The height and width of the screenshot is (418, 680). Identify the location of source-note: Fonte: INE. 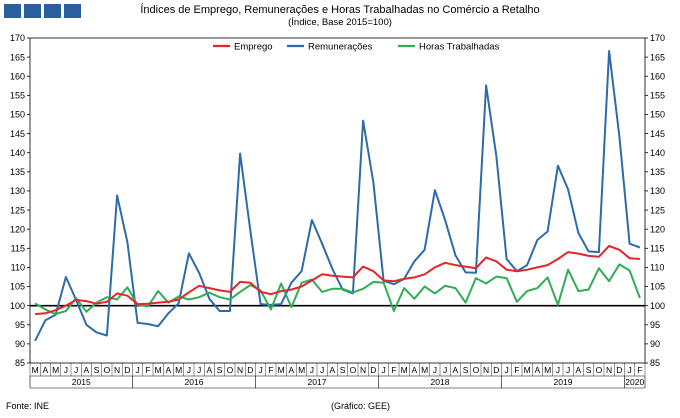
(28, 406).